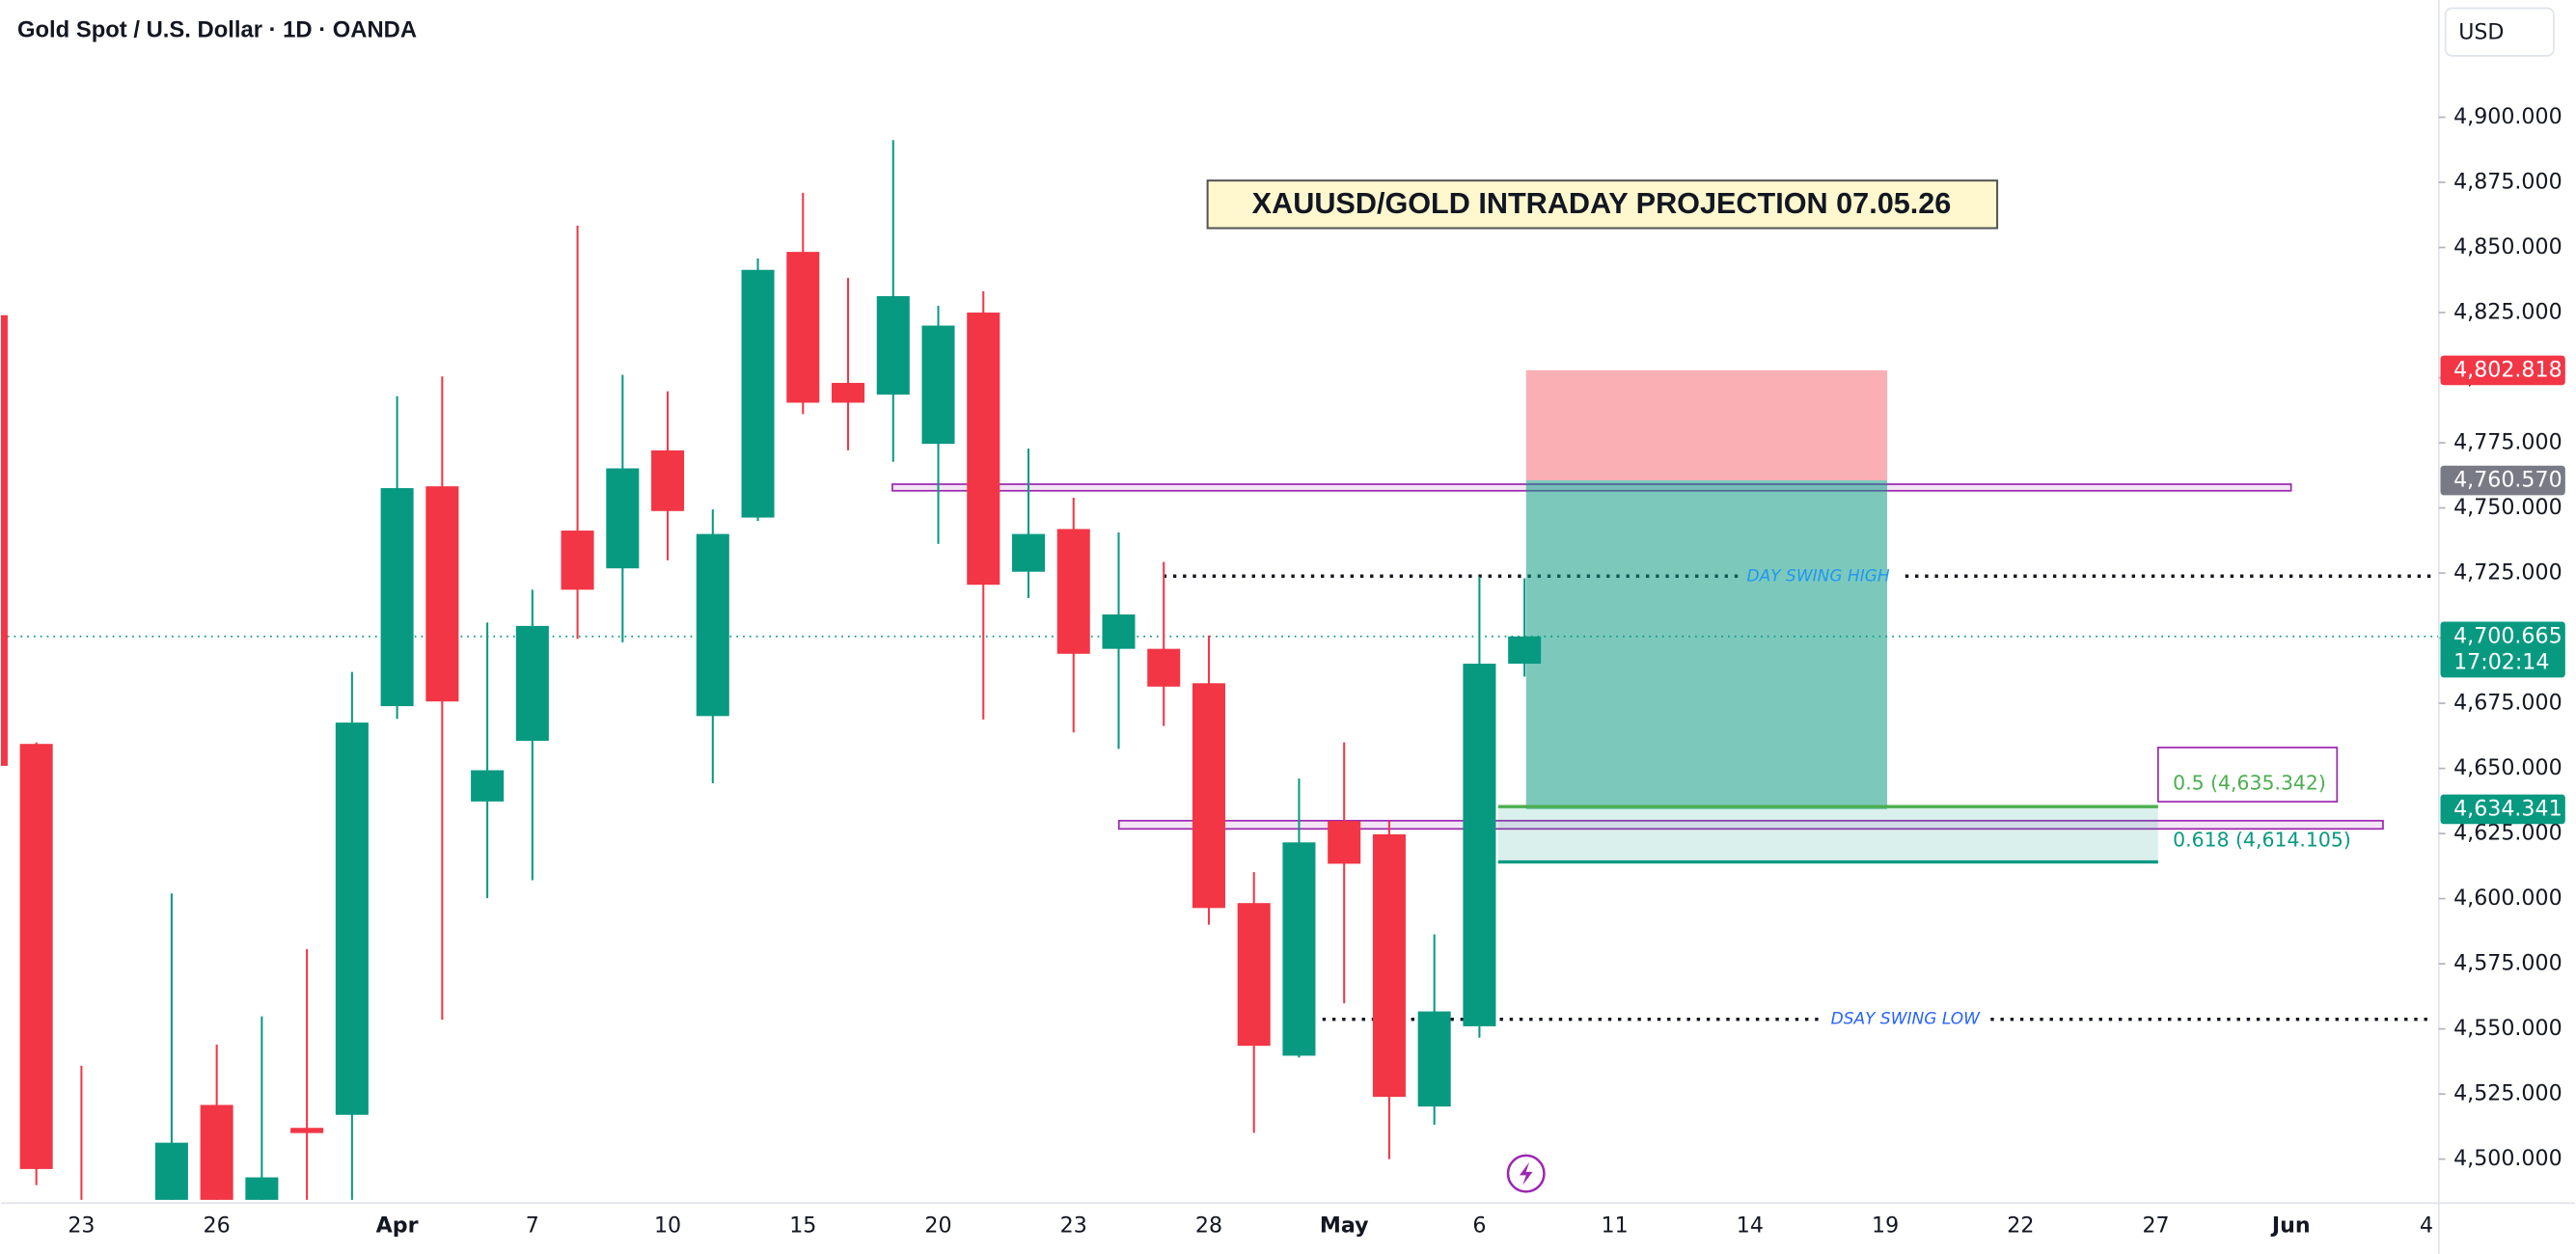 The width and height of the screenshot is (2576, 1254). I want to click on y-tick-label: 4,750.000, so click(2508, 507).